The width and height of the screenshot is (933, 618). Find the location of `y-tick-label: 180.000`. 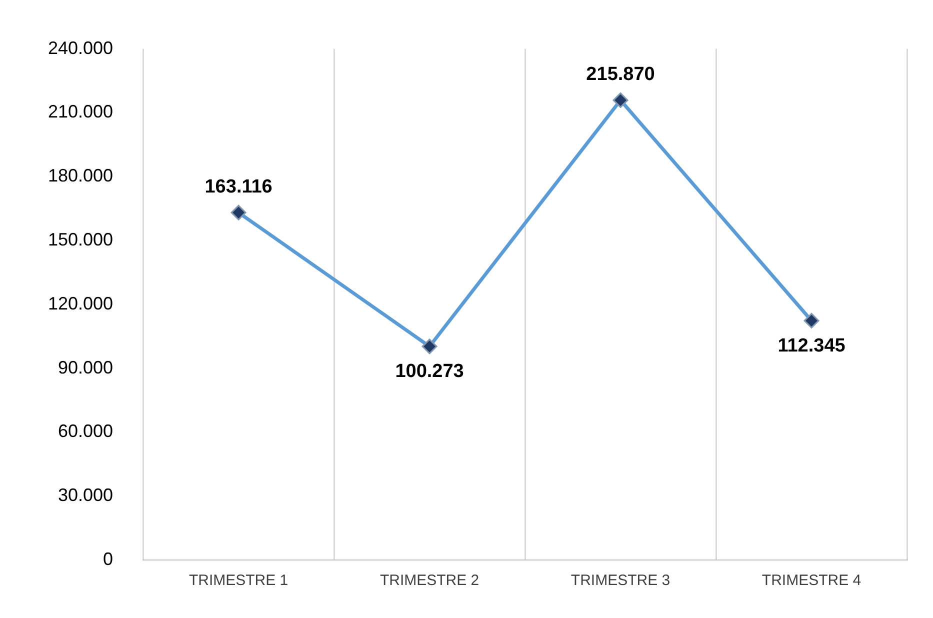

y-tick-label: 180.000 is located at coordinates (81, 176).